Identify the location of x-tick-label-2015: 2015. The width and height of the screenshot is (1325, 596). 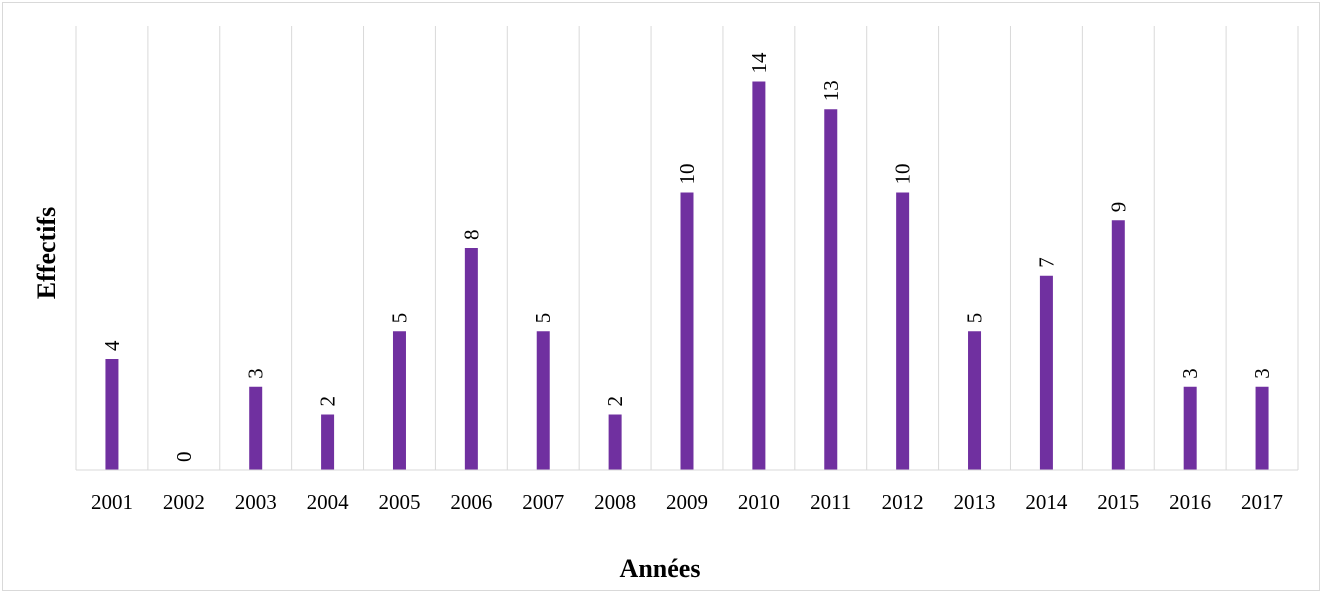
(1118, 502).